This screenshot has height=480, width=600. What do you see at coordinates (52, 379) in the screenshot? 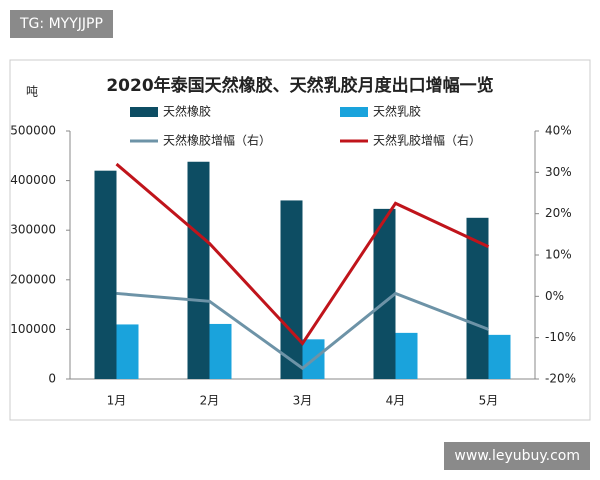
I see `y-tick-label: 0` at bounding box center [52, 379].